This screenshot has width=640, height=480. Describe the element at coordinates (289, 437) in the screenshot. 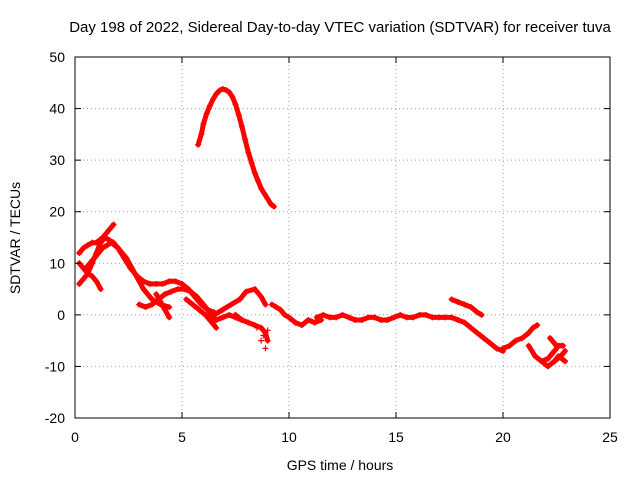

I see `x-tick-label: 10` at that location.